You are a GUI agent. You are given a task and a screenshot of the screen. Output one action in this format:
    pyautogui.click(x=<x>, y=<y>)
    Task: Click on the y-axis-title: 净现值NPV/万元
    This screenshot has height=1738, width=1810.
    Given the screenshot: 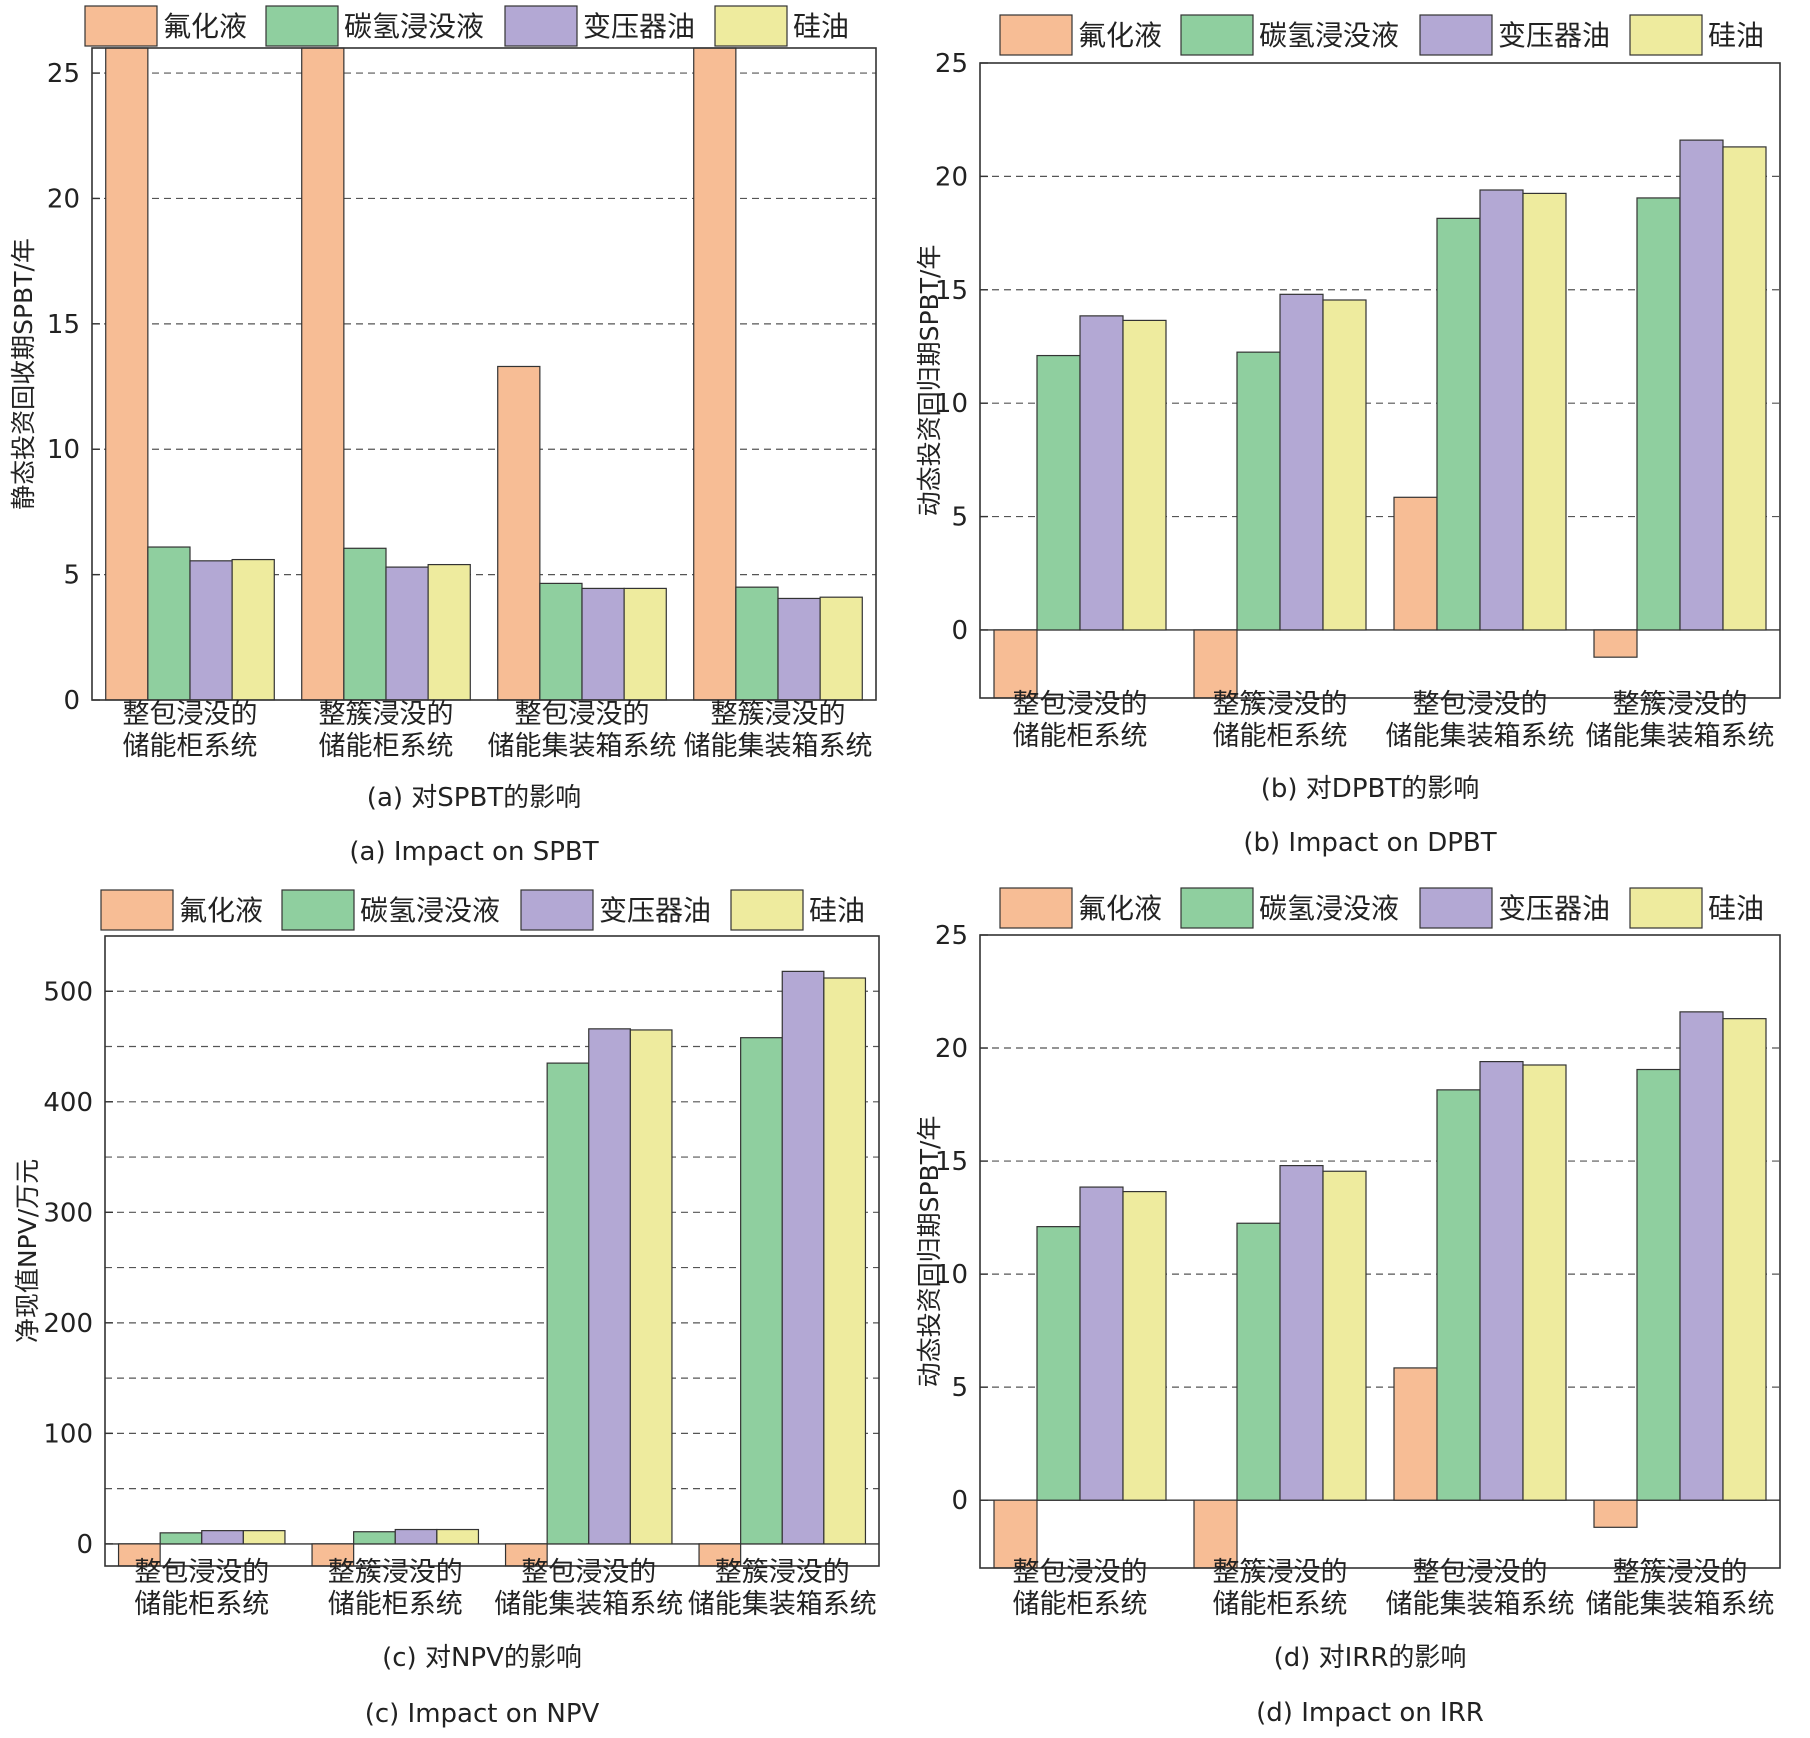 What is the action you would take?
    pyautogui.click(x=27, y=1251)
    